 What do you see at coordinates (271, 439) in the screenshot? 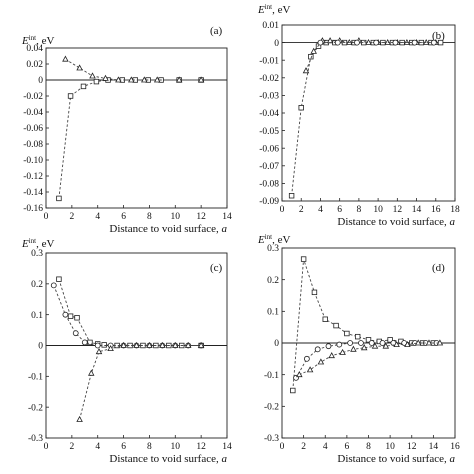
I see `y-tick-label: -0.3` at bounding box center [271, 439].